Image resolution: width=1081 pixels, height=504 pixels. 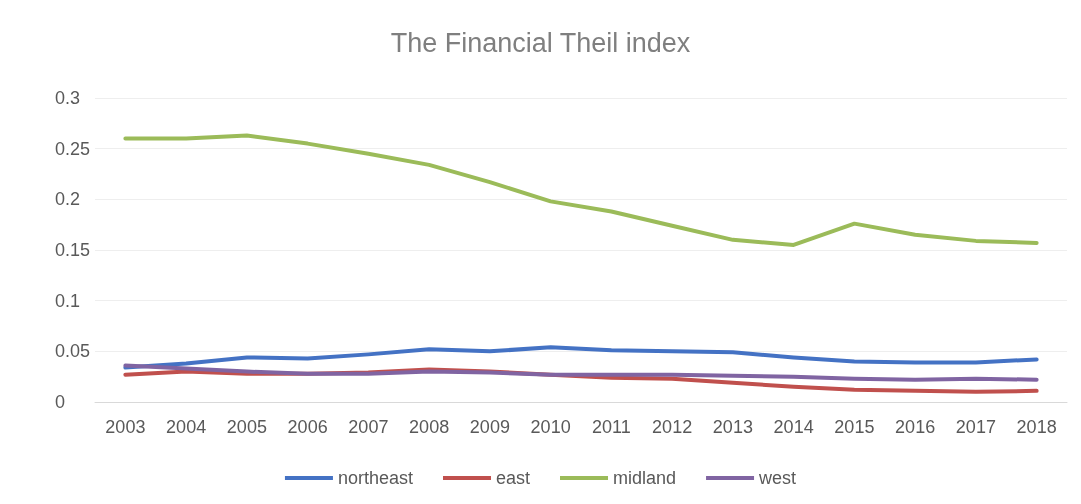 What do you see at coordinates (307, 427) in the screenshot?
I see `x-tick-label: 2006` at bounding box center [307, 427].